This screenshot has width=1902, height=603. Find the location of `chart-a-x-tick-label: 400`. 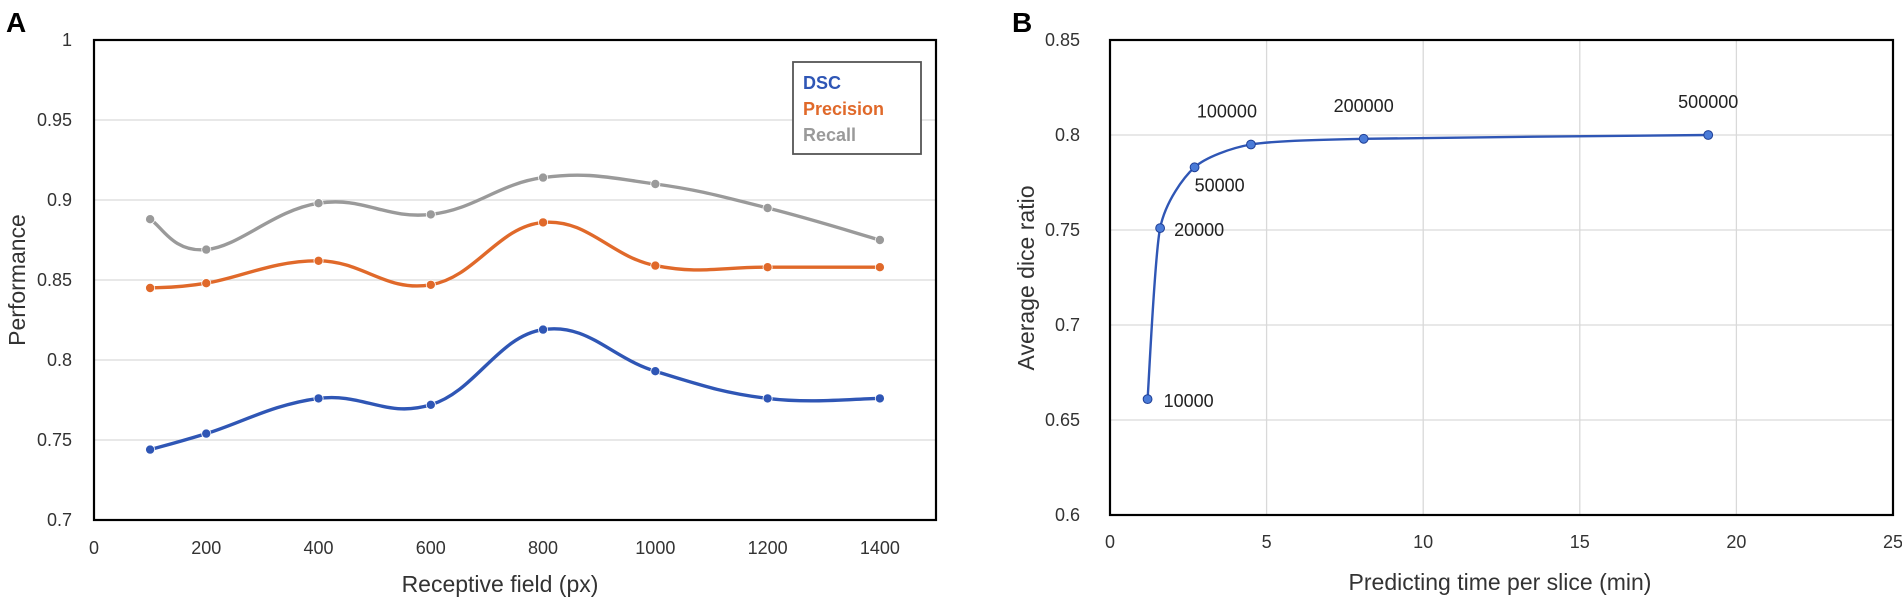

chart-a-x-tick-label: 400 is located at coordinates (319, 548).